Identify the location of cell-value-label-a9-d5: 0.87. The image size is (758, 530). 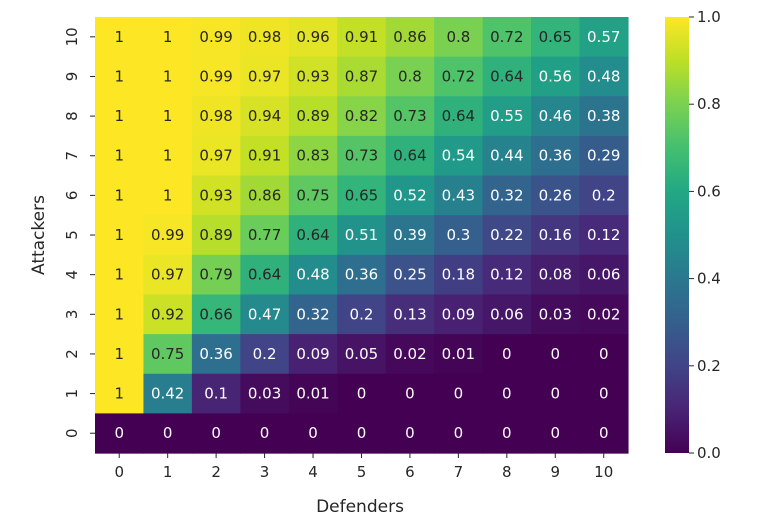
(361, 76).